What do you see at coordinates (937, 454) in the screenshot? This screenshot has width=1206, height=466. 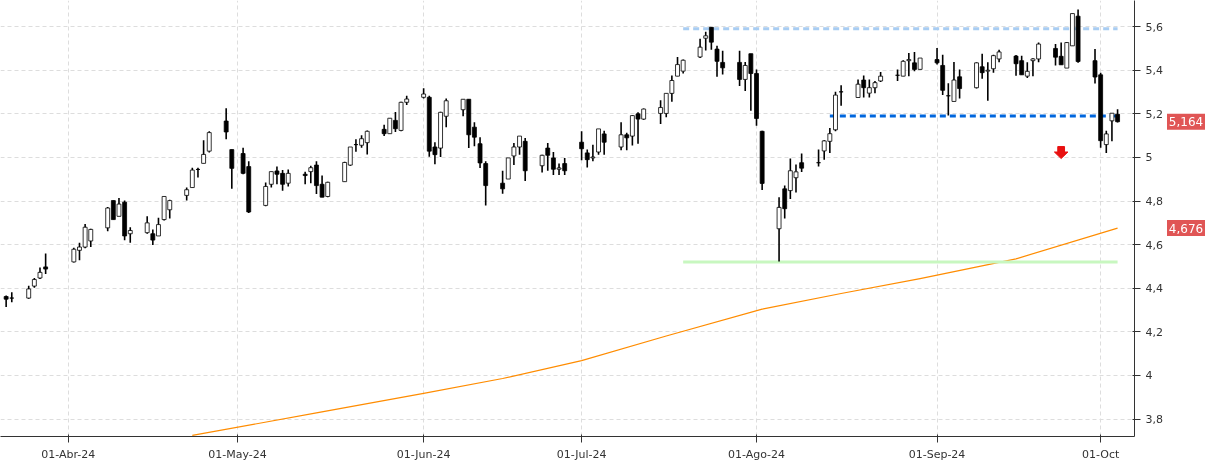 I see `x-tick-label: 01-Sep-24` at bounding box center [937, 454].